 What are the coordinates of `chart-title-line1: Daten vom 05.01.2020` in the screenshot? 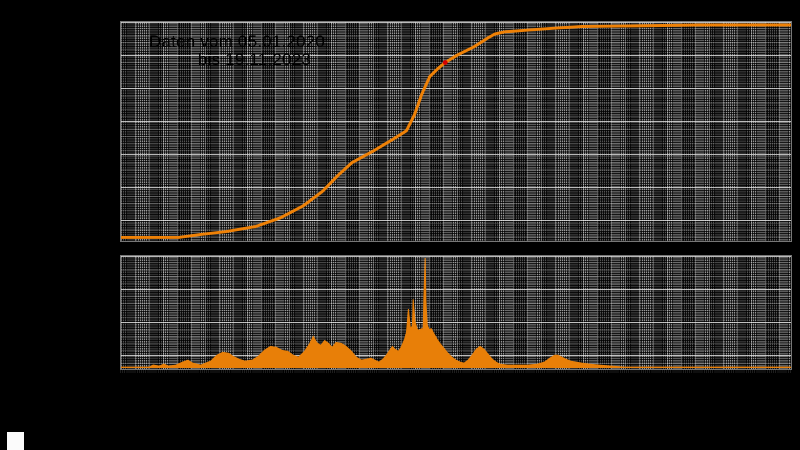 It's located at (237, 41).